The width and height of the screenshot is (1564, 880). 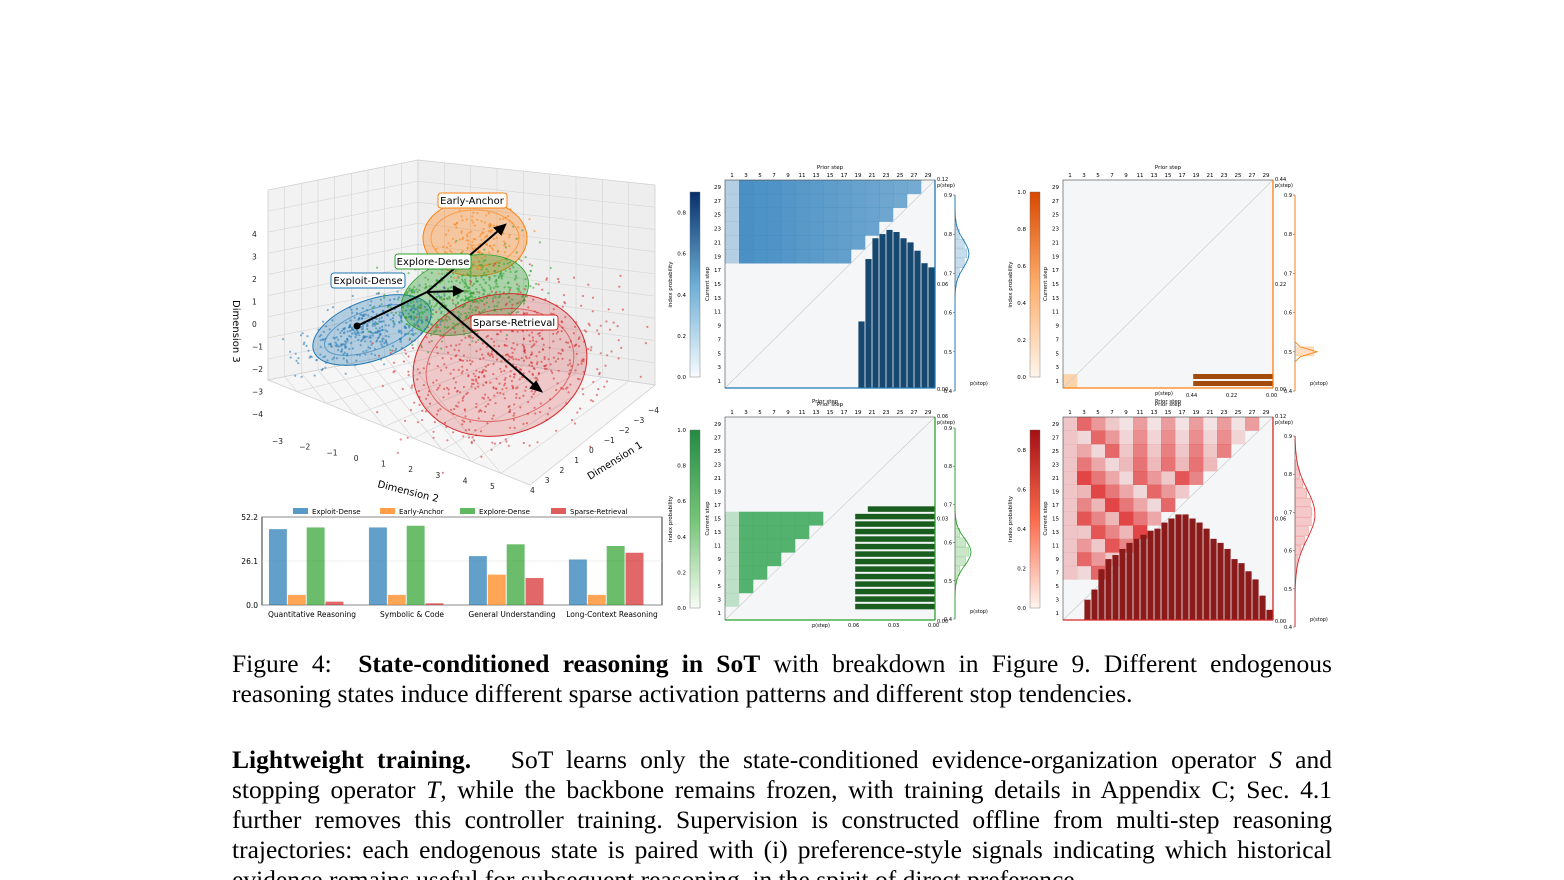 I want to click on tick-label: −3, so click(x=277, y=441).